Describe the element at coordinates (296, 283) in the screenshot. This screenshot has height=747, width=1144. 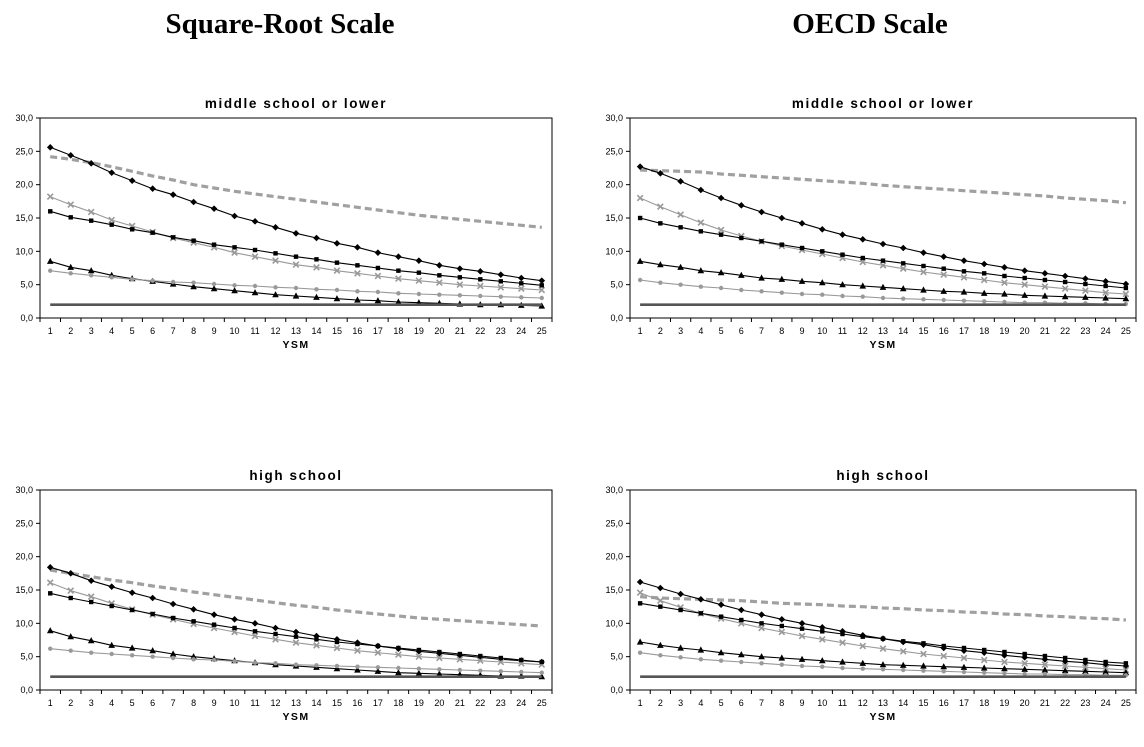
I see `series-line-triangle-black` at that location.